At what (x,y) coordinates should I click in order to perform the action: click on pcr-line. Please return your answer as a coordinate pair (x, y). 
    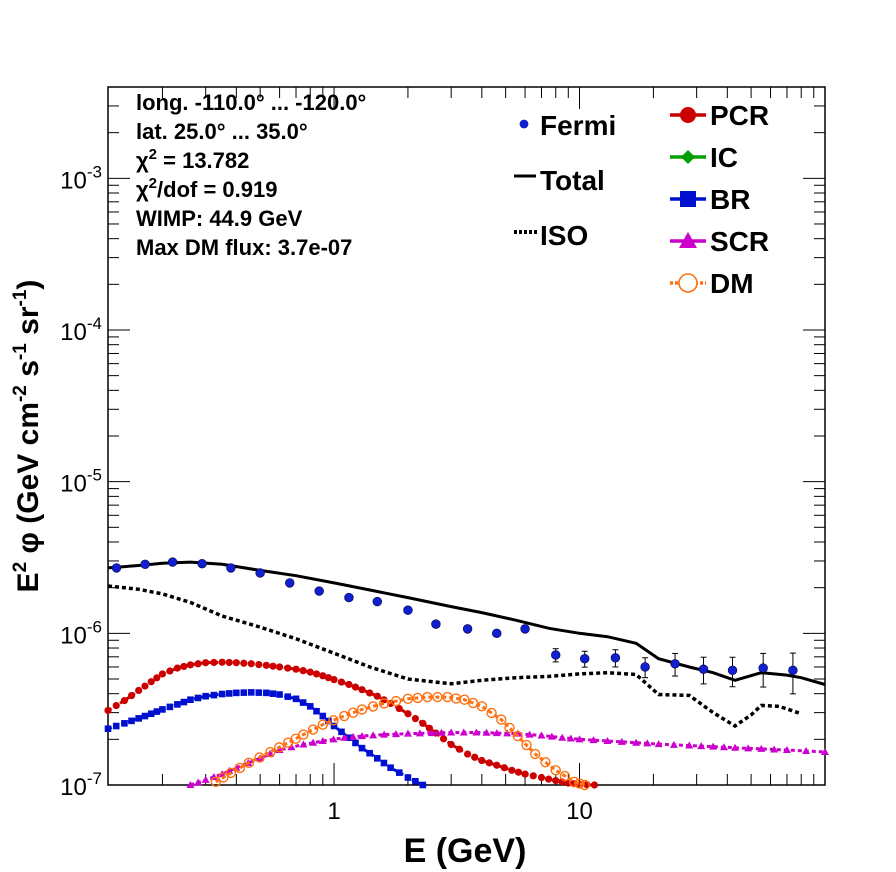
    Looking at the image, I should click on (351, 723).